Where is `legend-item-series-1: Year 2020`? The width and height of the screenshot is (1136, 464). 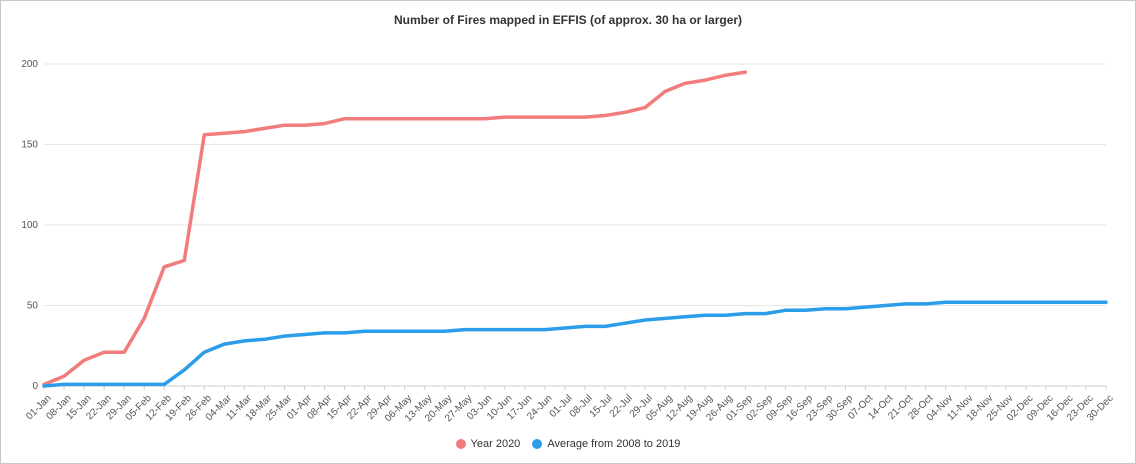 legend-item-series-1: Year 2020 is located at coordinates (488, 444).